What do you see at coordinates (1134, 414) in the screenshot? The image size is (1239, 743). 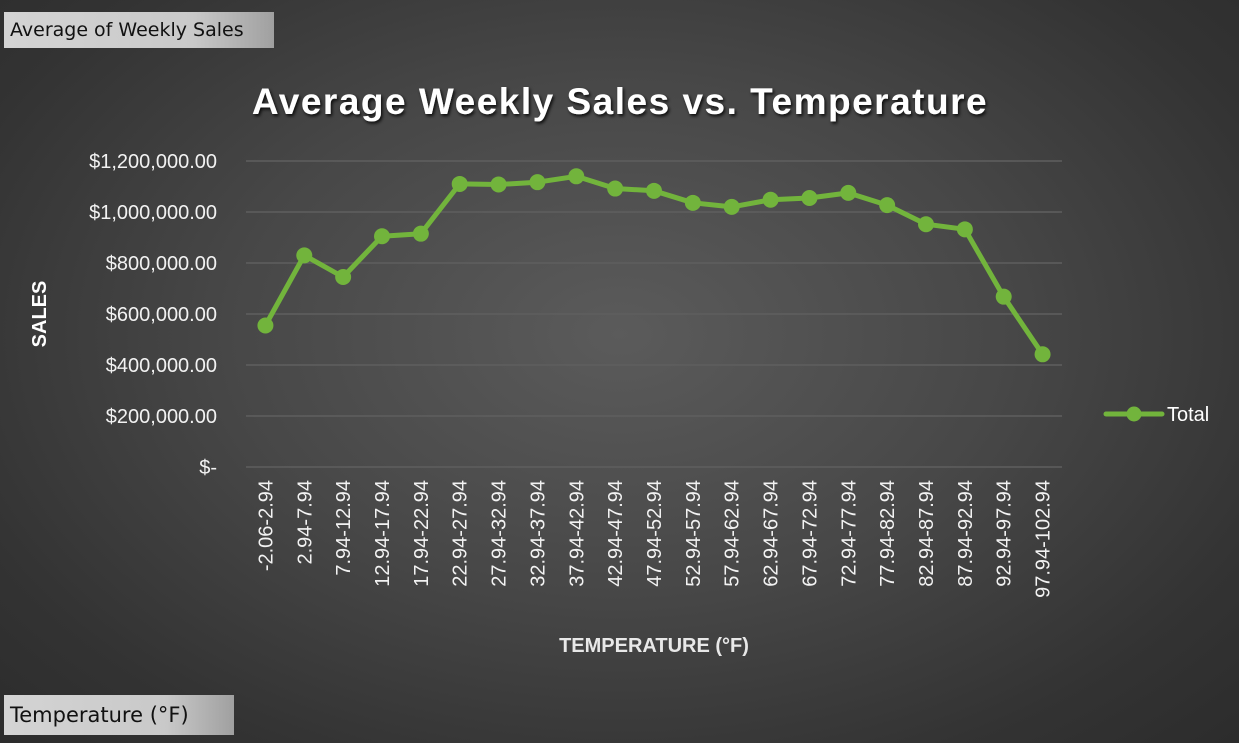 I see `legend-point-marker` at bounding box center [1134, 414].